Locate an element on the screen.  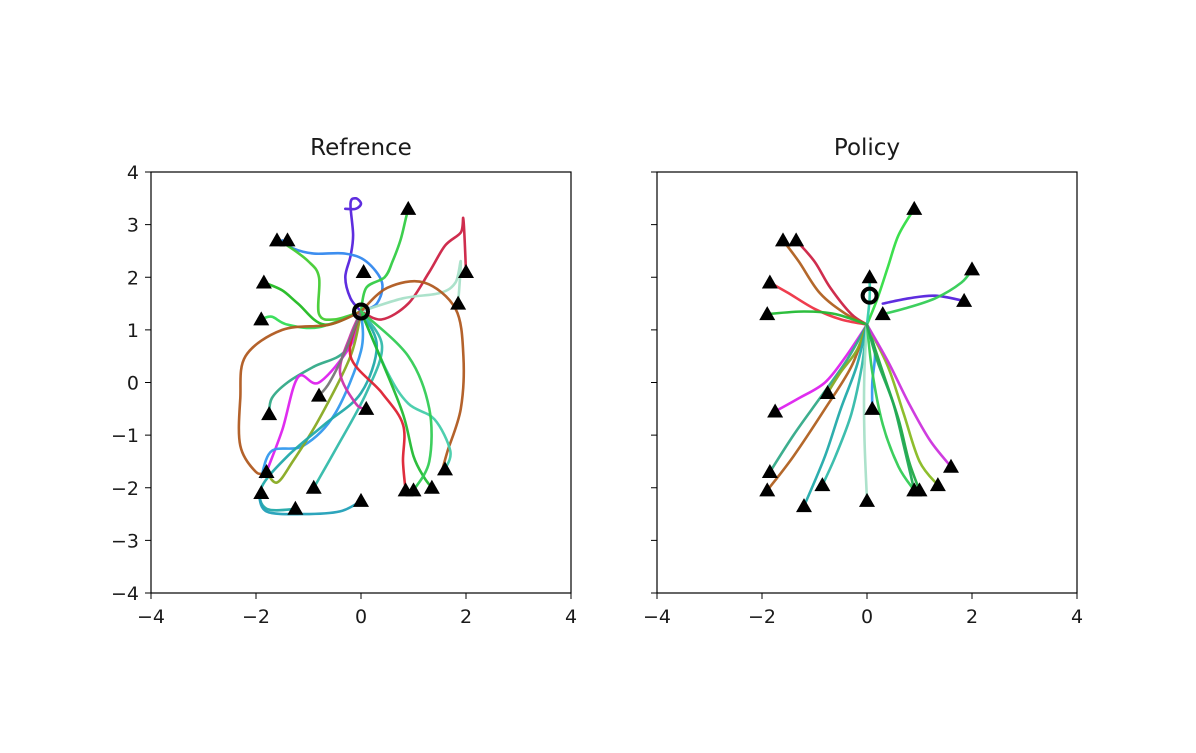
y-tick-label: −1 is located at coordinates (125, 436).